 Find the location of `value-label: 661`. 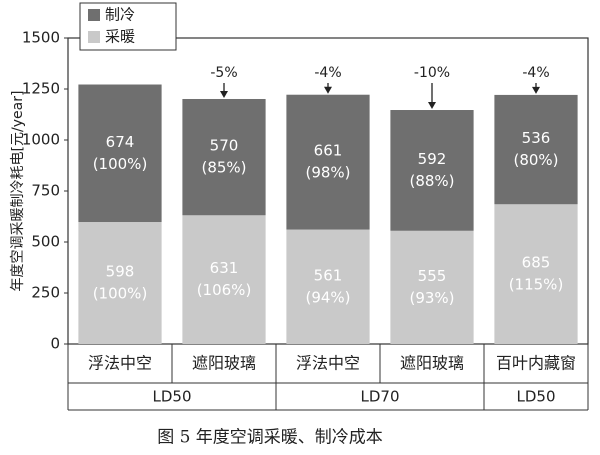

value-label: 661 is located at coordinates (328, 151).